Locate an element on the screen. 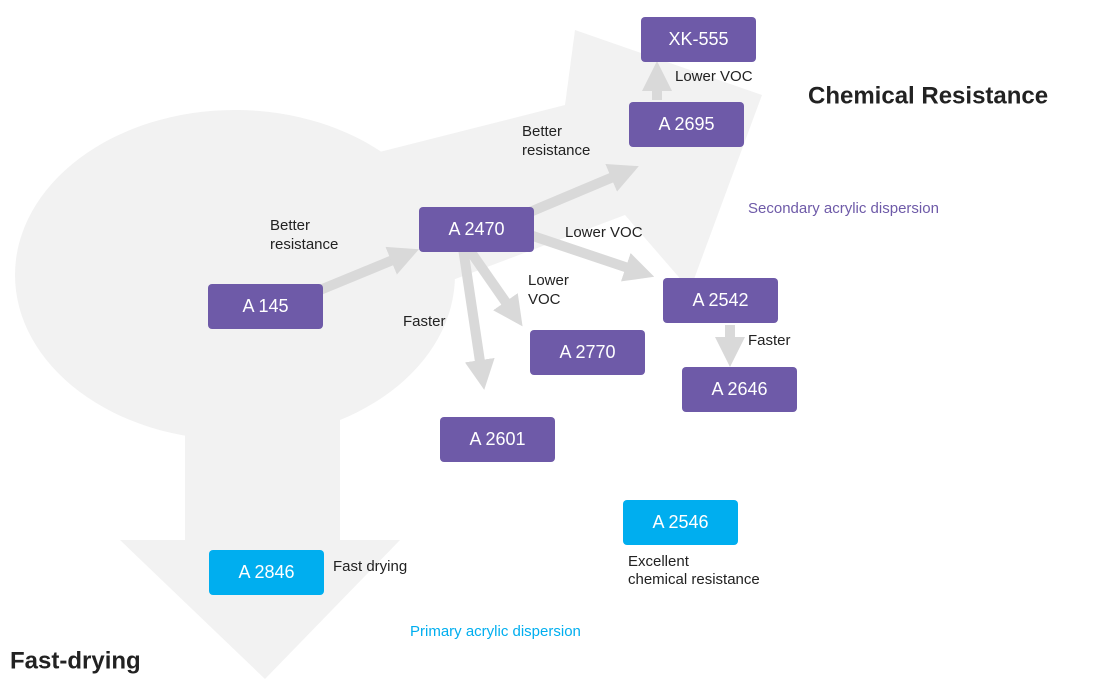  edge-label: VOC is located at coordinates (544, 299).